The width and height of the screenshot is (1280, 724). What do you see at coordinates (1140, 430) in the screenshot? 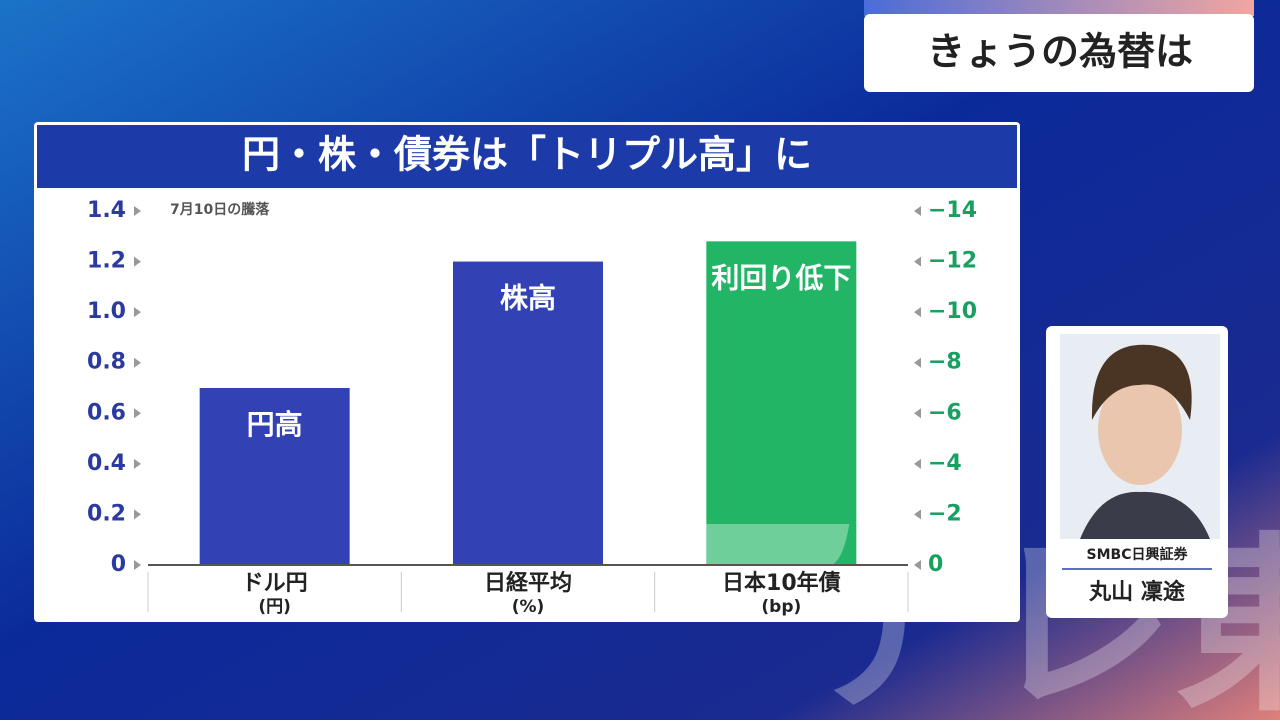
I see `guest-face` at bounding box center [1140, 430].